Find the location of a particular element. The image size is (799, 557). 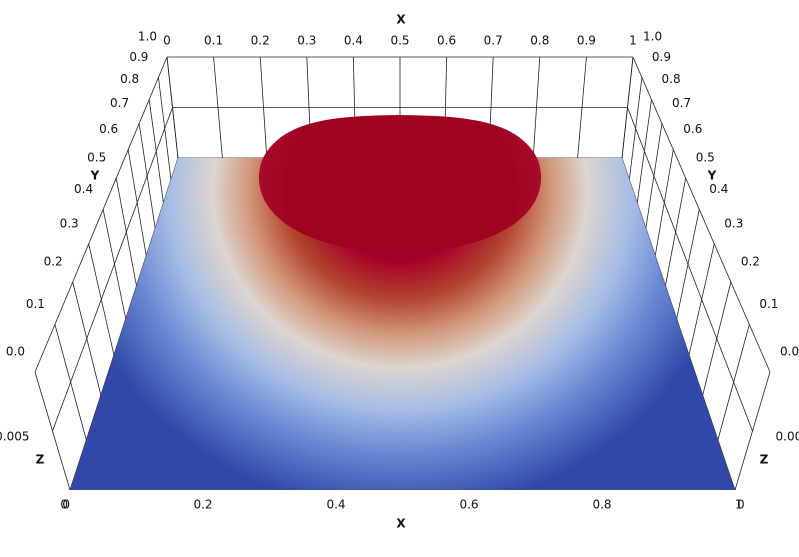

x-tick-label: 0.9 is located at coordinates (586, 41).